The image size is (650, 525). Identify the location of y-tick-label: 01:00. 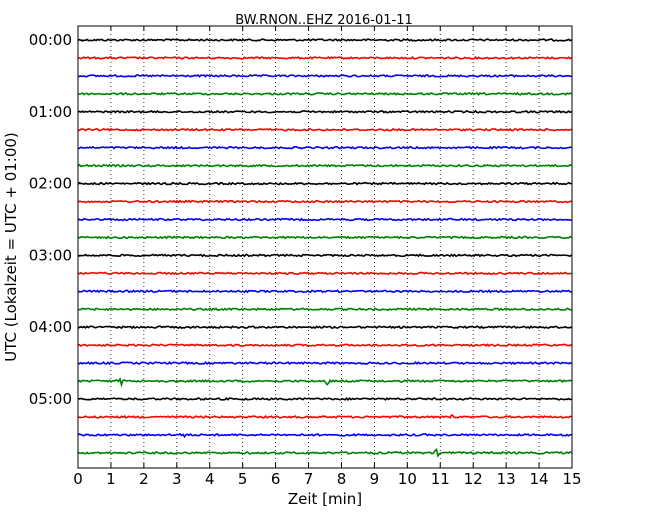
(50, 112).